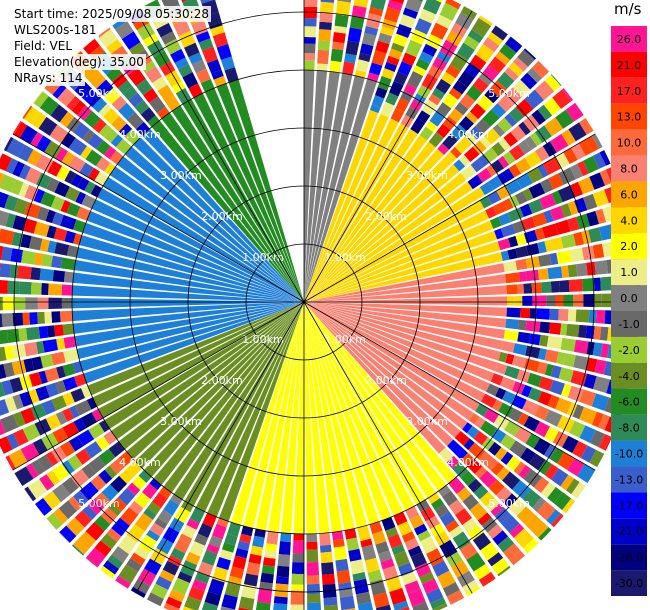 The height and width of the screenshot is (610, 650). What do you see at coordinates (220, 156) in the screenshot?
I see `azimuth-line` at bounding box center [220, 156].